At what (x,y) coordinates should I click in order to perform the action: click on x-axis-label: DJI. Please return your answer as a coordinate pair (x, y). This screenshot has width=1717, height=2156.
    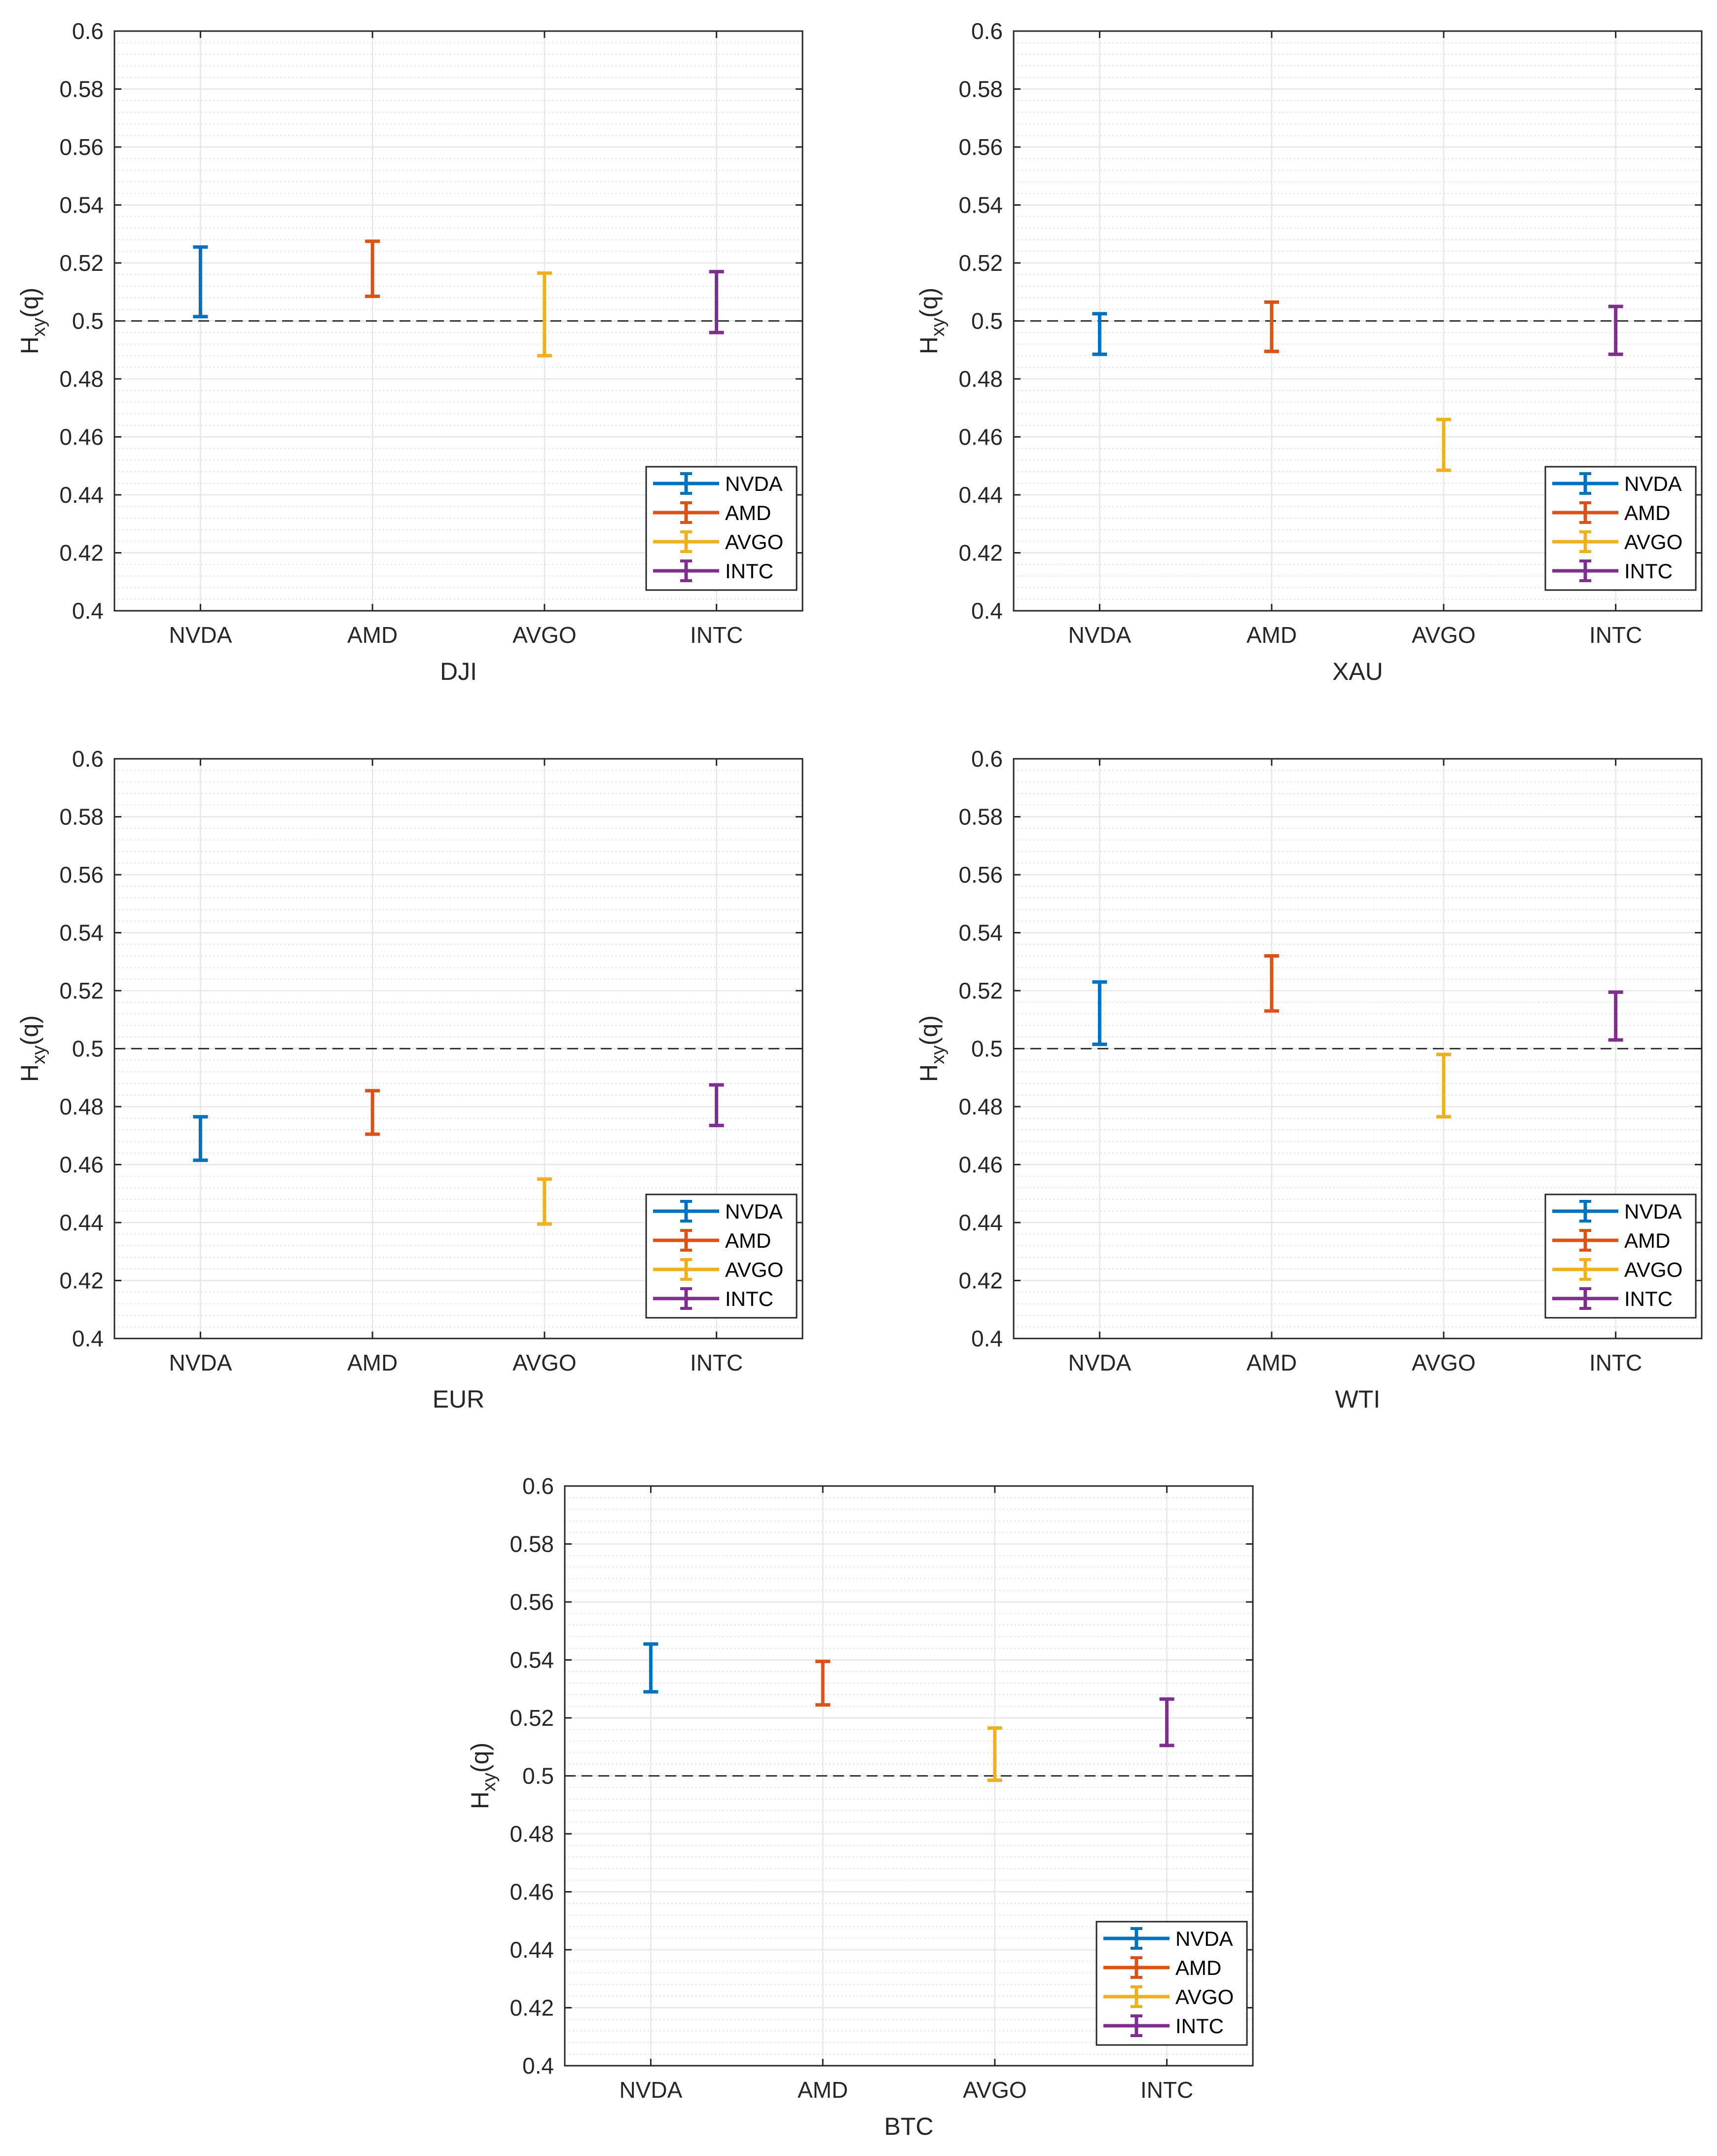
    Looking at the image, I should click on (458, 671).